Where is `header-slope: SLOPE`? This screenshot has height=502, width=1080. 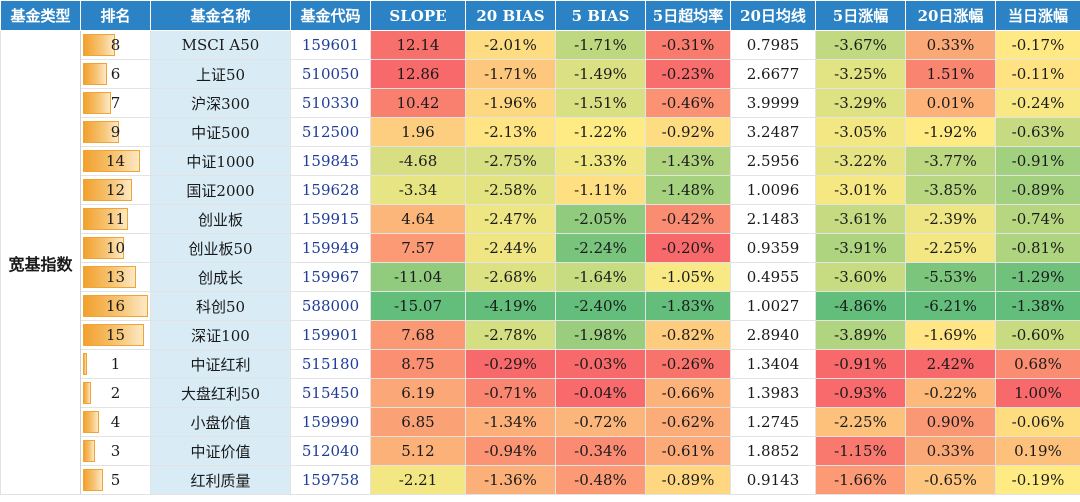 header-slope: SLOPE is located at coordinates (418, 15).